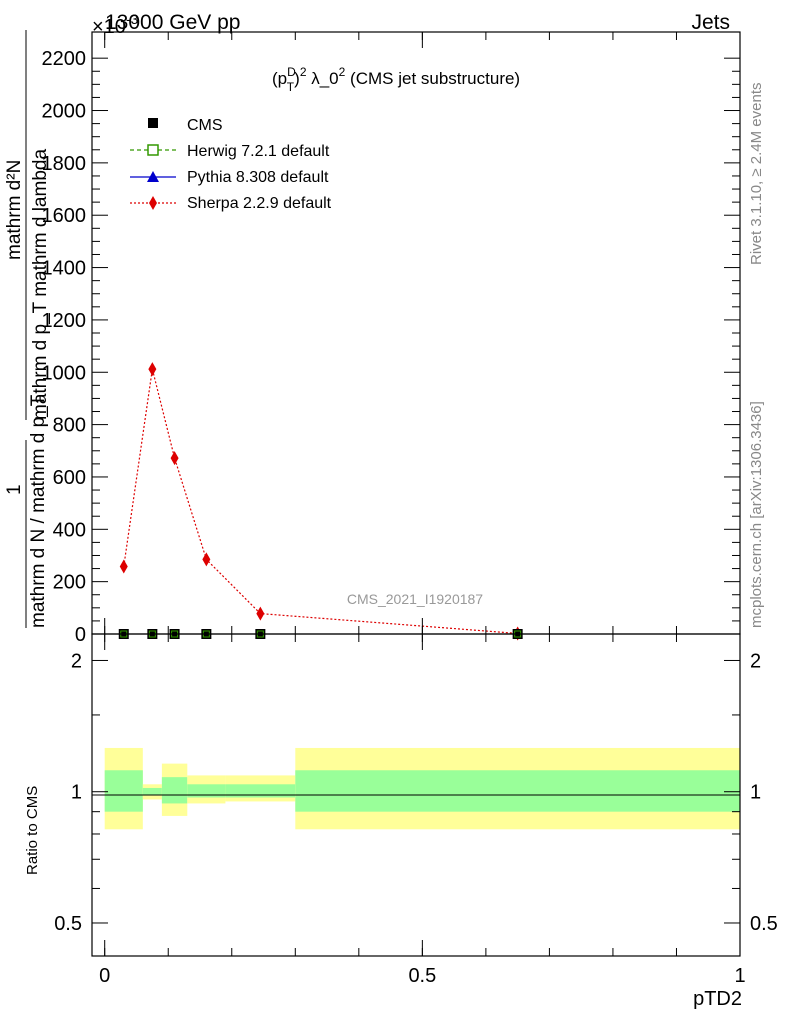 The image size is (786, 1024). I want to click on x-axis-label: pTD2, so click(717, 999).